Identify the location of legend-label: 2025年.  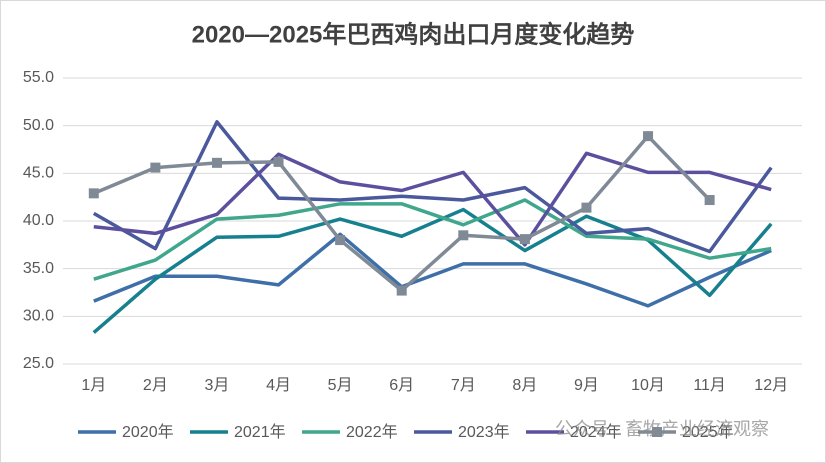
(708, 432).